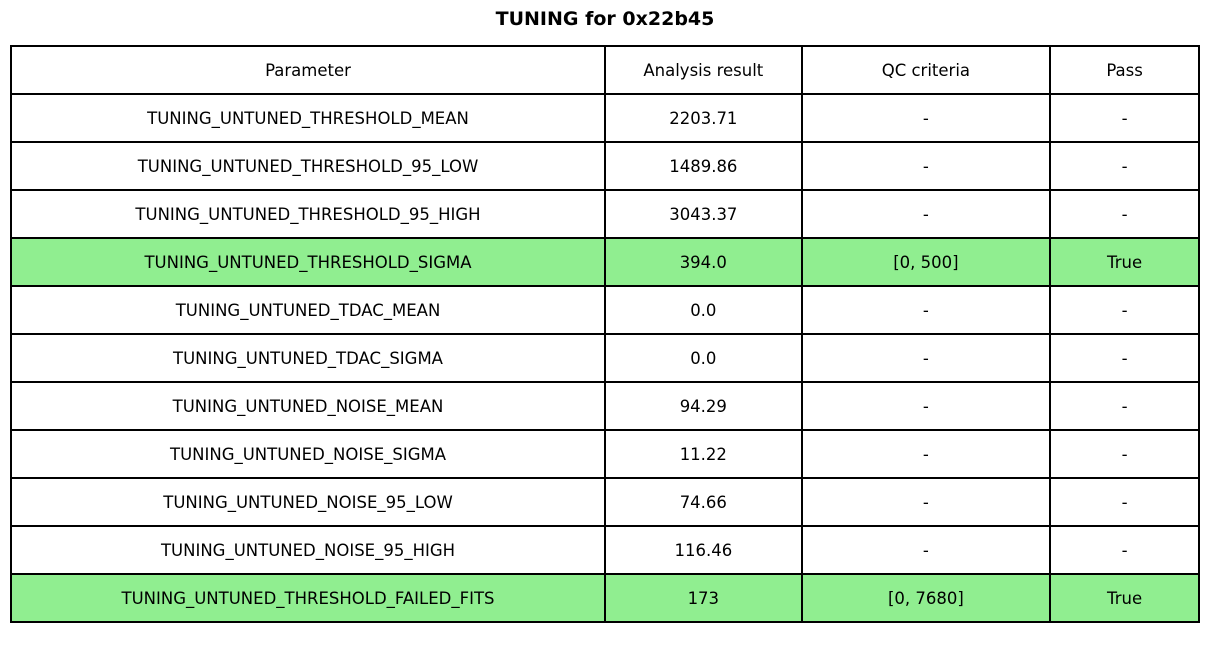 The width and height of the screenshot is (1210, 655). What do you see at coordinates (308, 454) in the screenshot?
I see `parameter-cell: TUNING_UNTUNED_NOISE_SIGMA` at bounding box center [308, 454].